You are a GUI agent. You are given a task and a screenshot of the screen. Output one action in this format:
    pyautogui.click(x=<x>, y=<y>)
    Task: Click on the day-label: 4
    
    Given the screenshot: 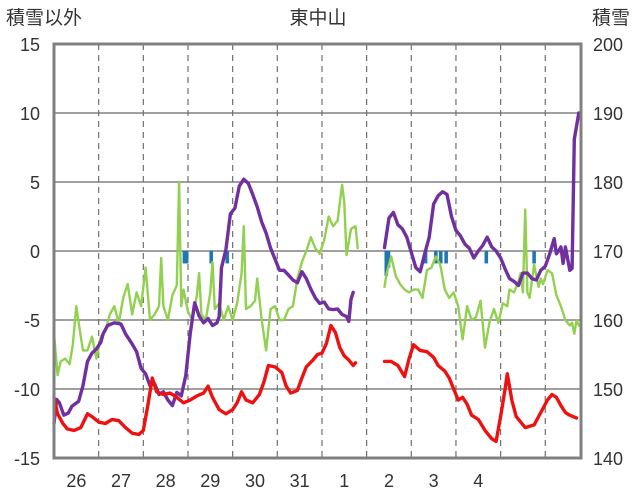 What is the action you would take?
    pyautogui.click(x=478, y=481)
    